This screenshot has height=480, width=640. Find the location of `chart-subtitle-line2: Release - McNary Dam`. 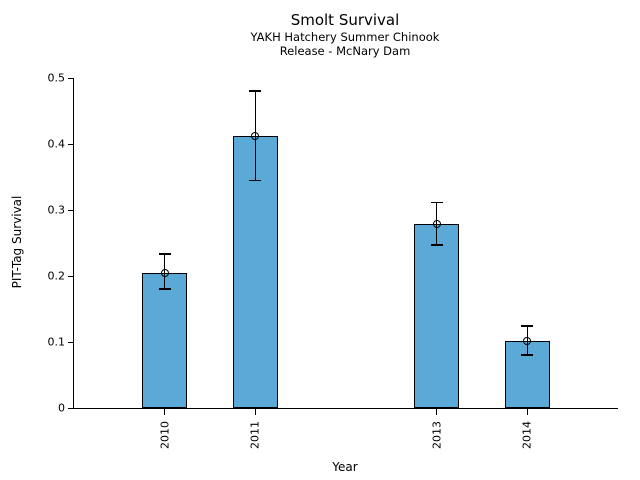

chart-subtitle-line2: Release - McNary Dam is located at coordinates (345, 51).